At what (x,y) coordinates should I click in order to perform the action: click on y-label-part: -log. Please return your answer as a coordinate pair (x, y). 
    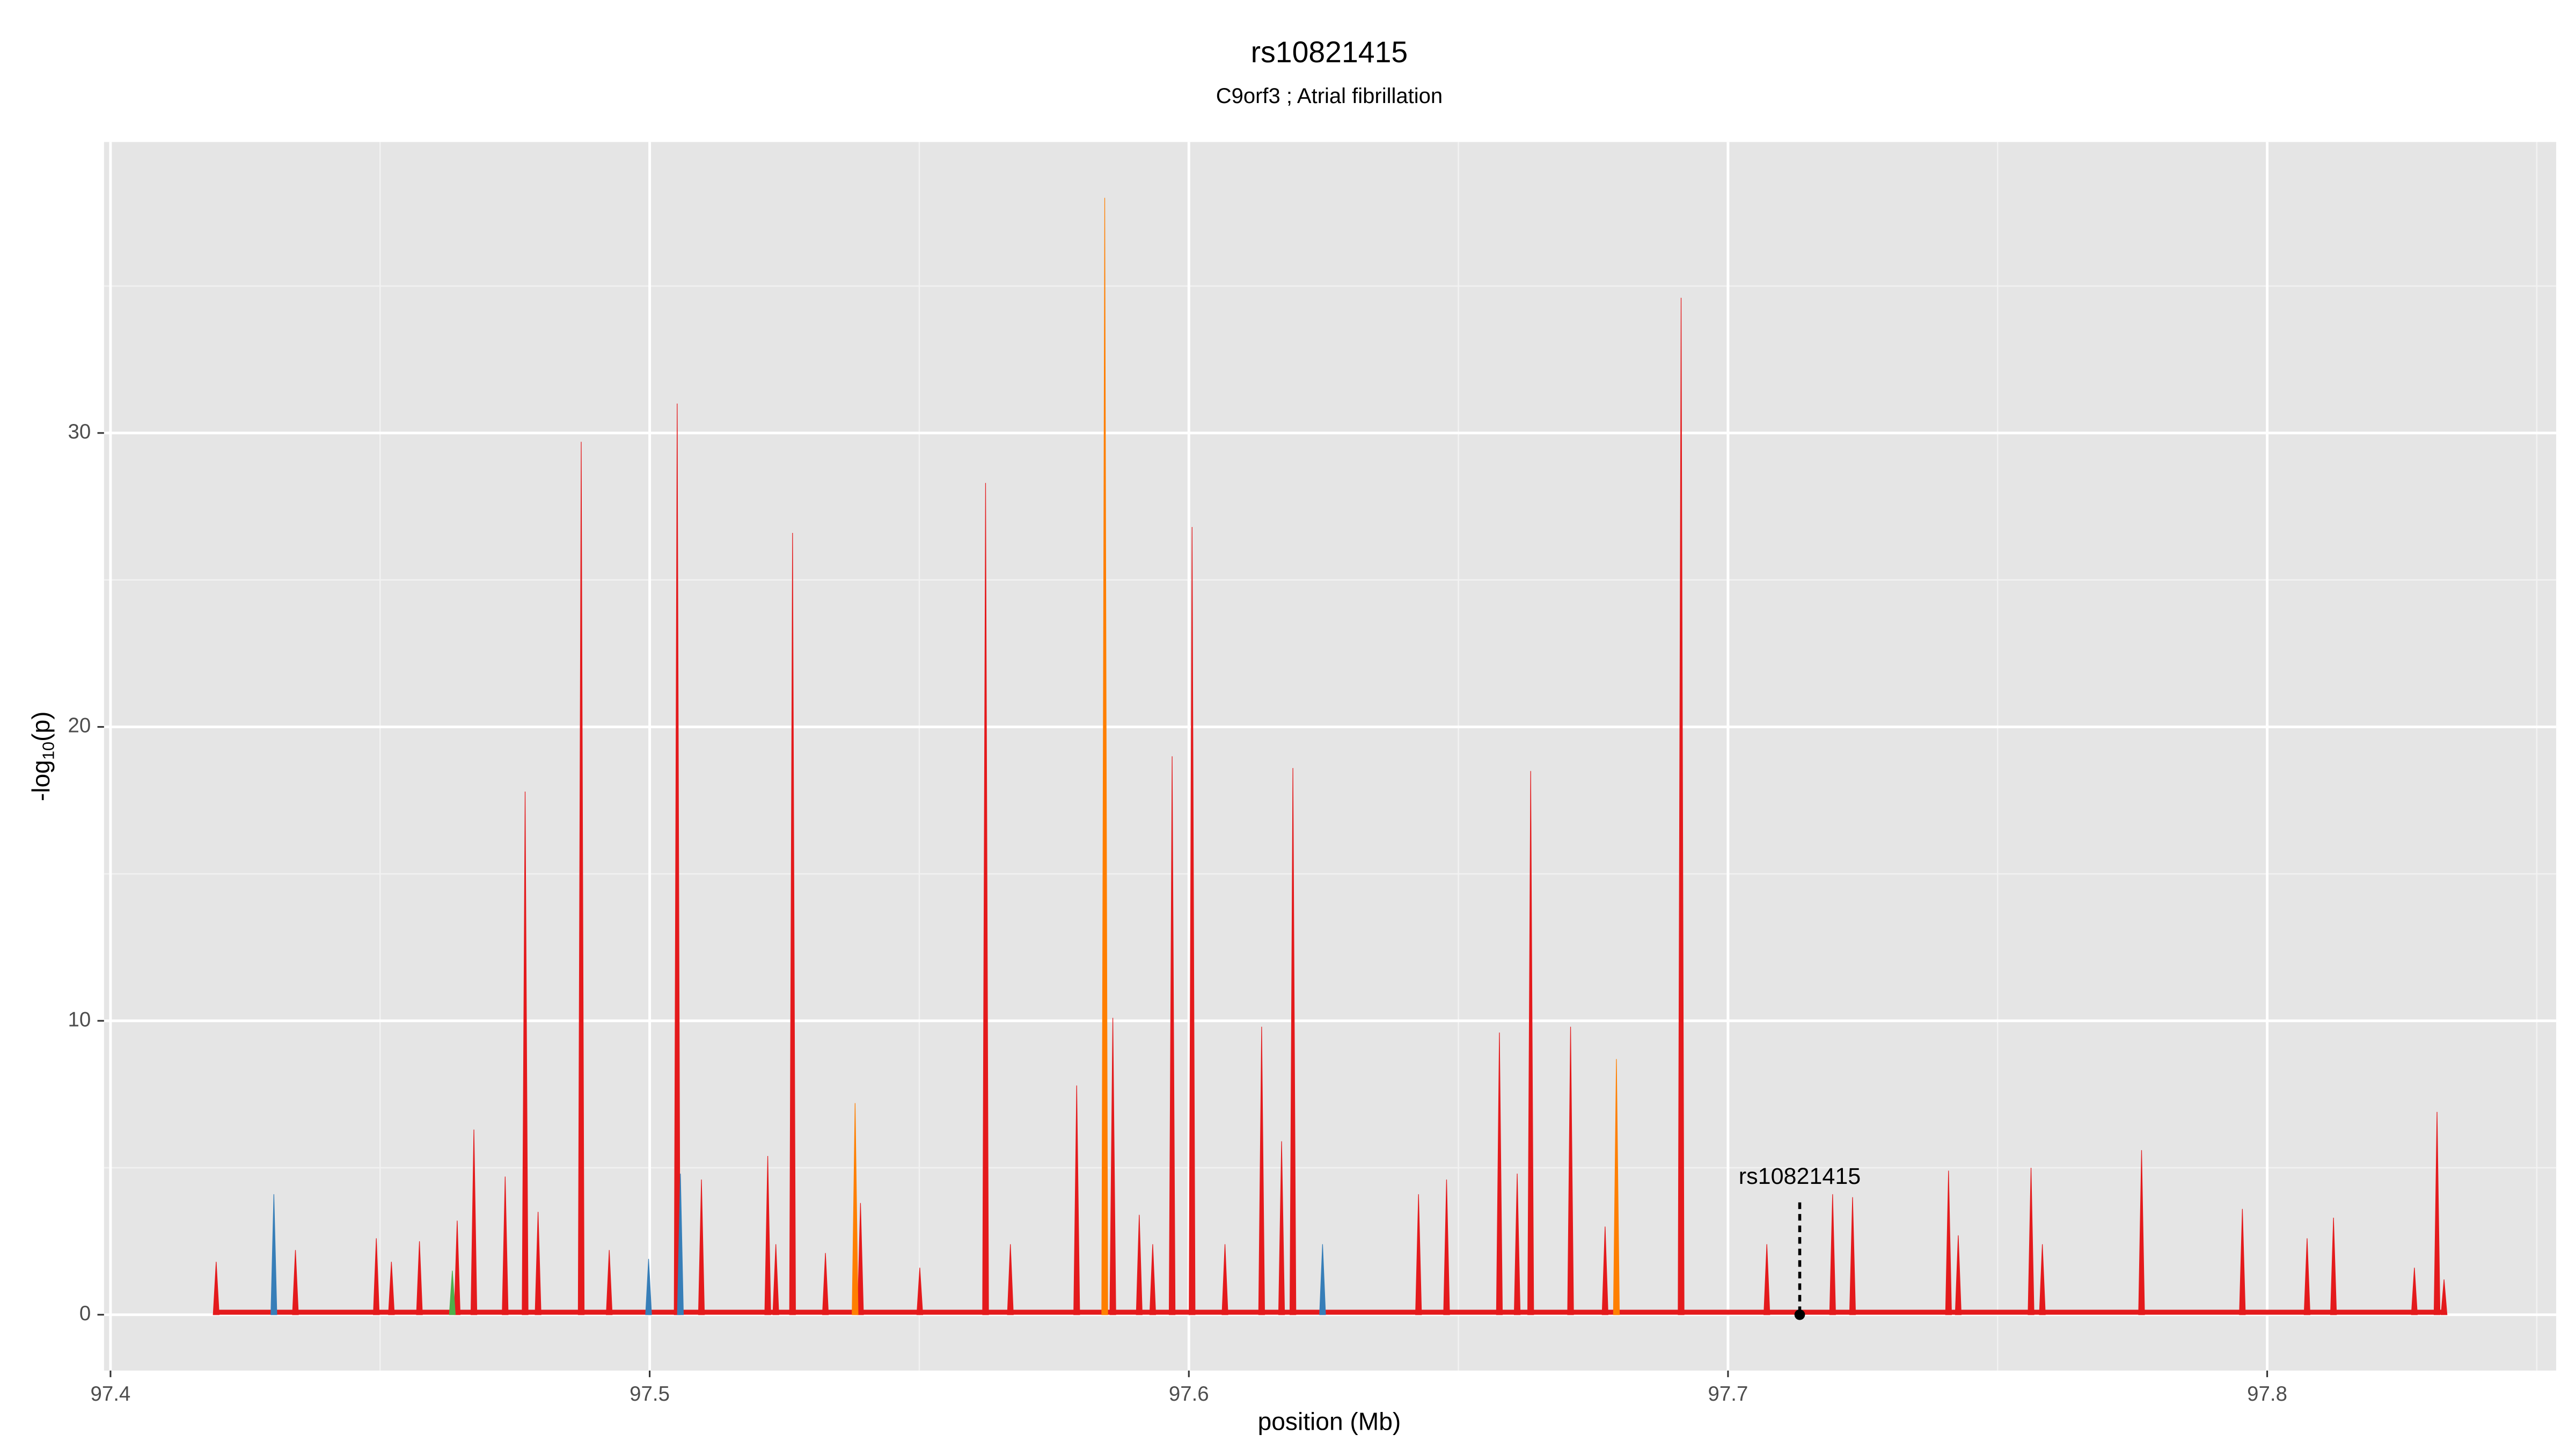
    Looking at the image, I should click on (41, 780).